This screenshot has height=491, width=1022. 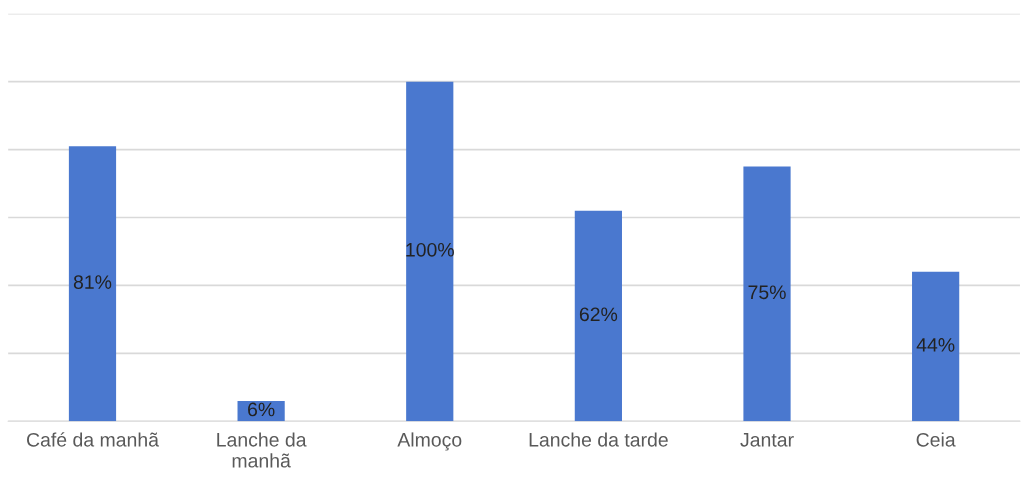 I want to click on x-tick-label: Jantar, so click(x=767, y=440).